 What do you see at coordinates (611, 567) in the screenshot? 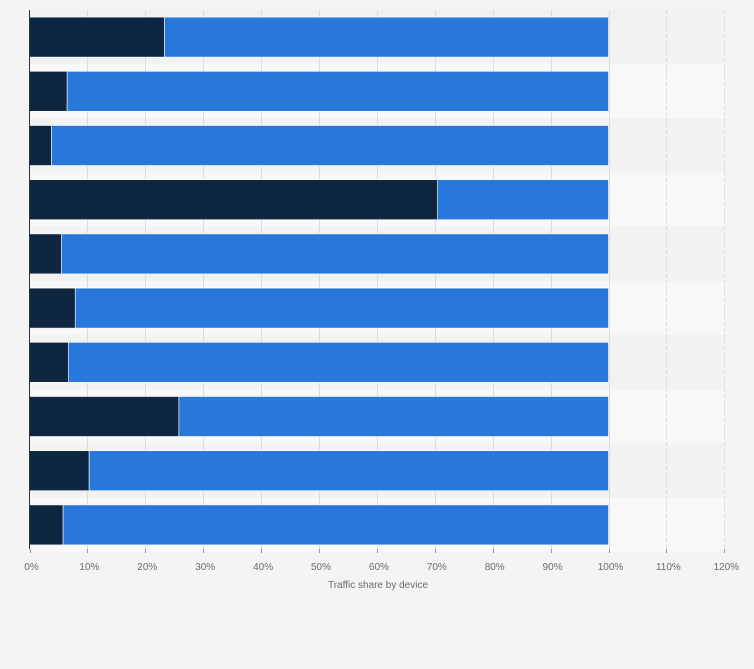
I see `x-tick-label: 100%` at bounding box center [611, 567].